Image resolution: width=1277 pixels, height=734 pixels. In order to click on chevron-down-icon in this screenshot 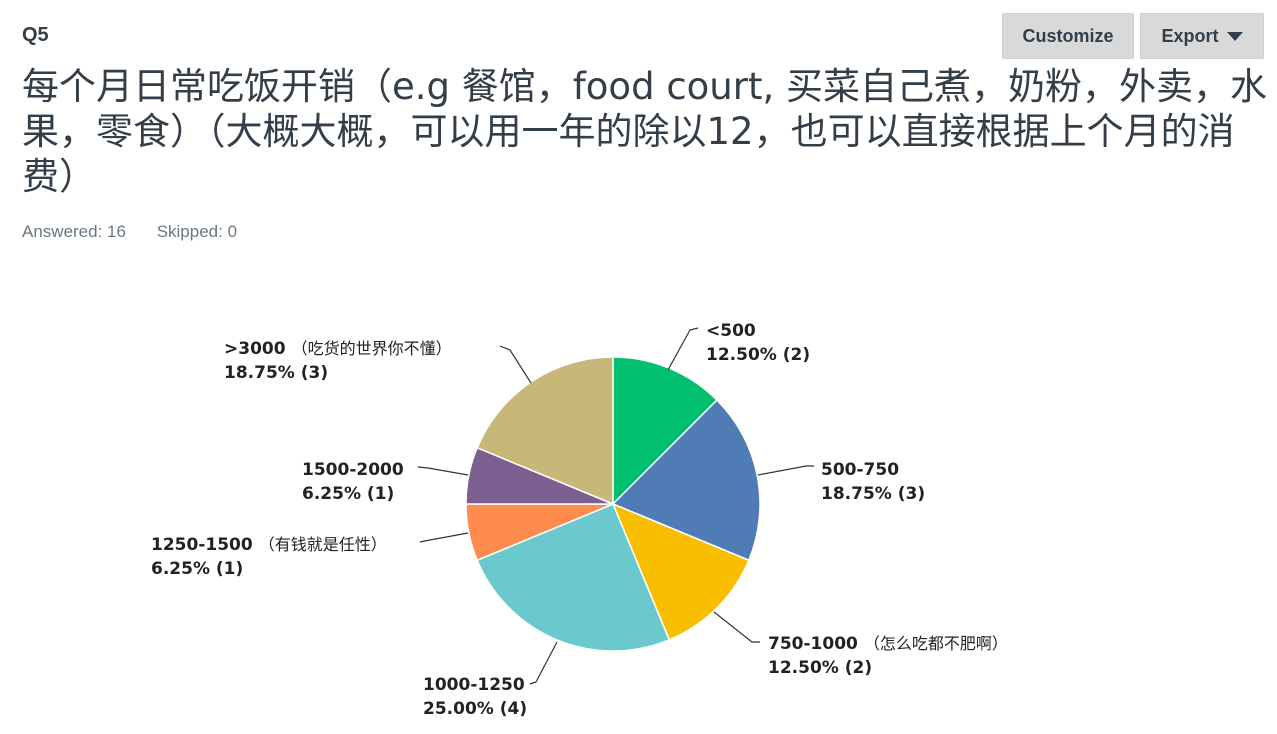, I will do `click(1234, 36)`.